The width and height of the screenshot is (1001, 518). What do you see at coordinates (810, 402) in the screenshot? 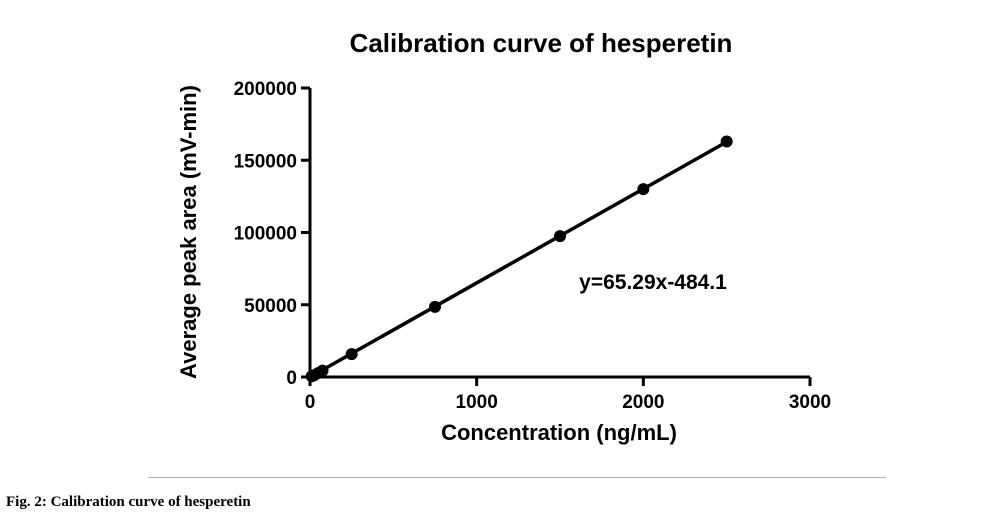
I see `x-tick-label: 3000` at bounding box center [810, 402].